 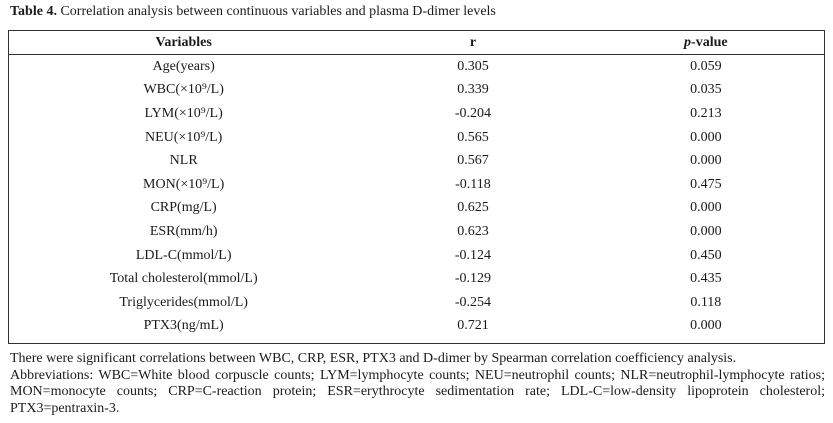 I want to click on cell-p: 0.059, so click(x=706, y=66).